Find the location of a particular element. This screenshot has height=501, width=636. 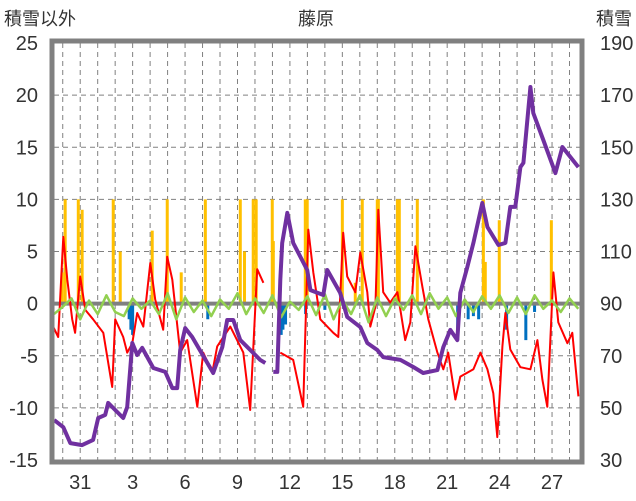

right-tick-label: 30 is located at coordinates (611, 461).